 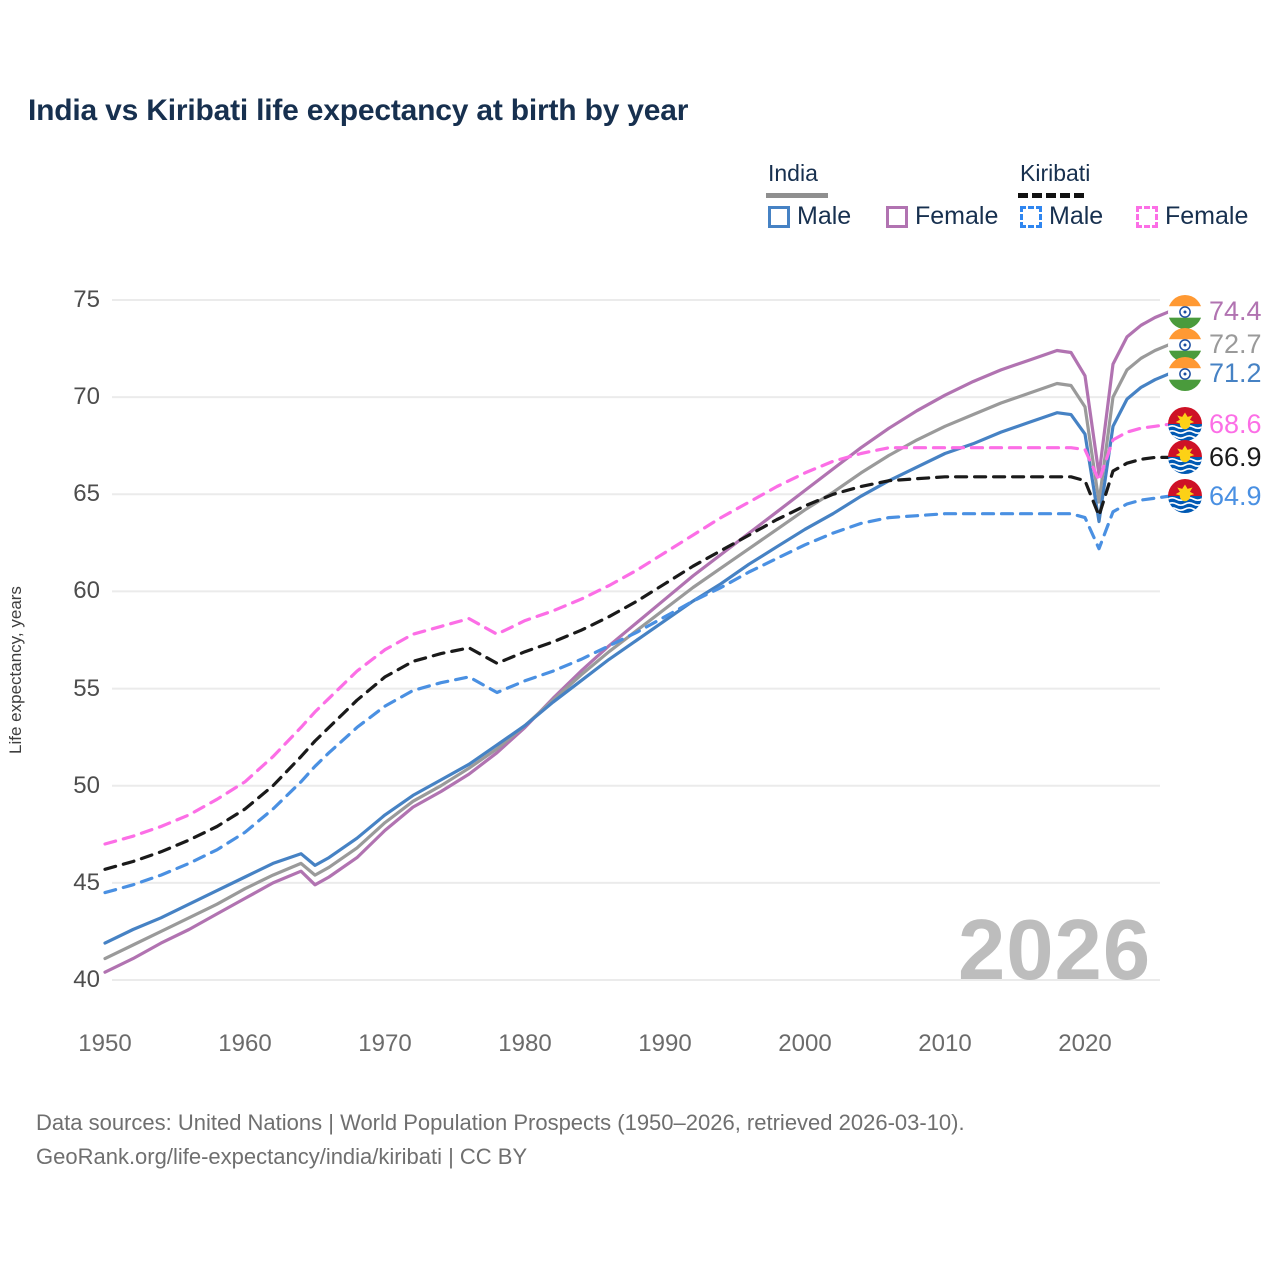 What do you see at coordinates (1207, 216) in the screenshot?
I see `legend-label-kiribati-female: Female` at bounding box center [1207, 216].